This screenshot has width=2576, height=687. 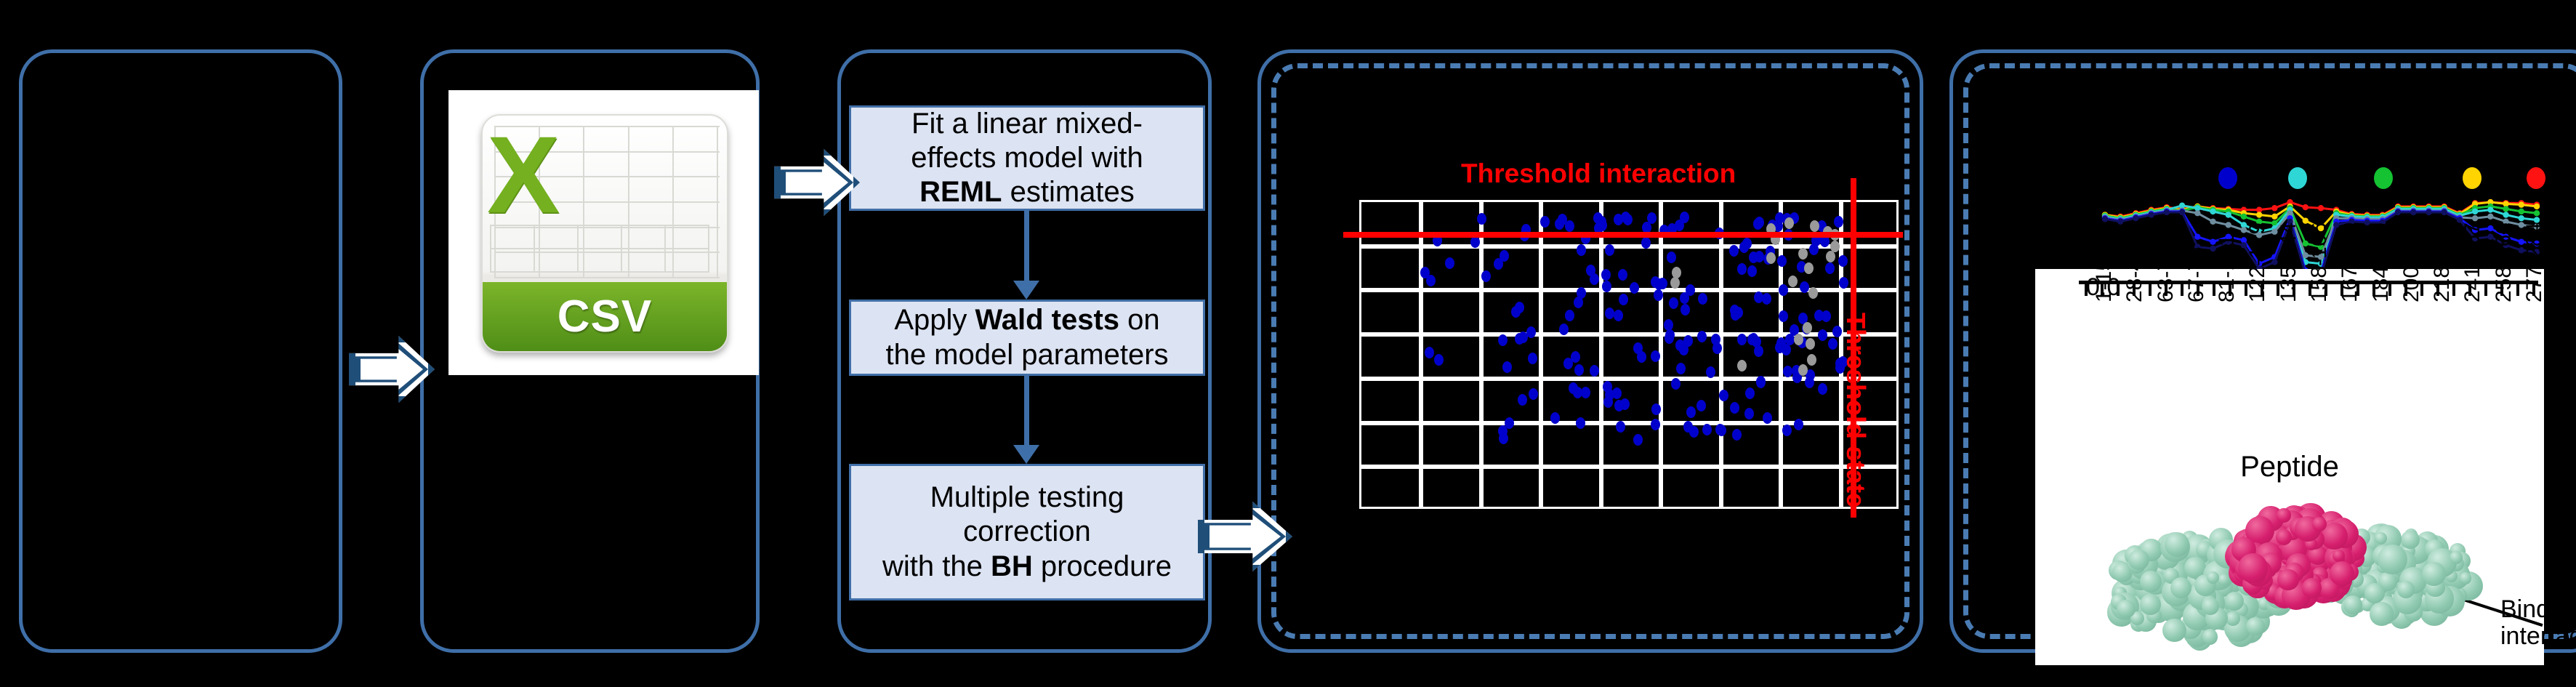 What do you see at coordinates (2503, 262) in the screenshot?
I see `peptide-tick-label: 258-266` at bounding box center [2503, 262].